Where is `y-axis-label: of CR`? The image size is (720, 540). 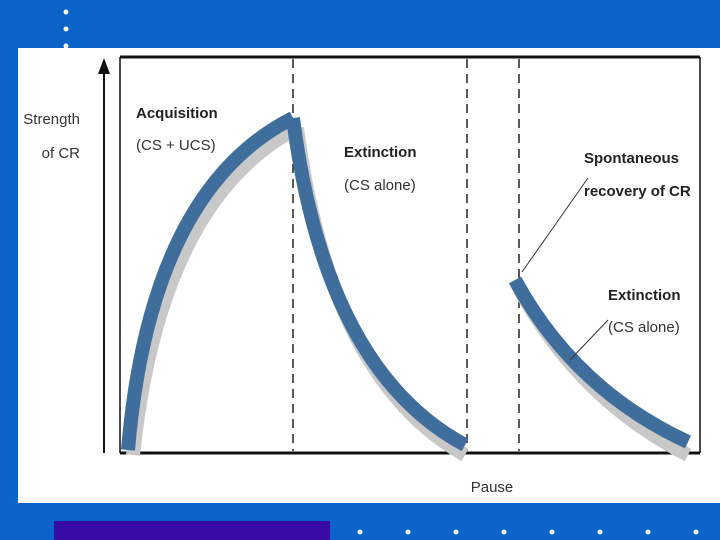
y-axis-label: of CR is located at coordinates (61, 153).